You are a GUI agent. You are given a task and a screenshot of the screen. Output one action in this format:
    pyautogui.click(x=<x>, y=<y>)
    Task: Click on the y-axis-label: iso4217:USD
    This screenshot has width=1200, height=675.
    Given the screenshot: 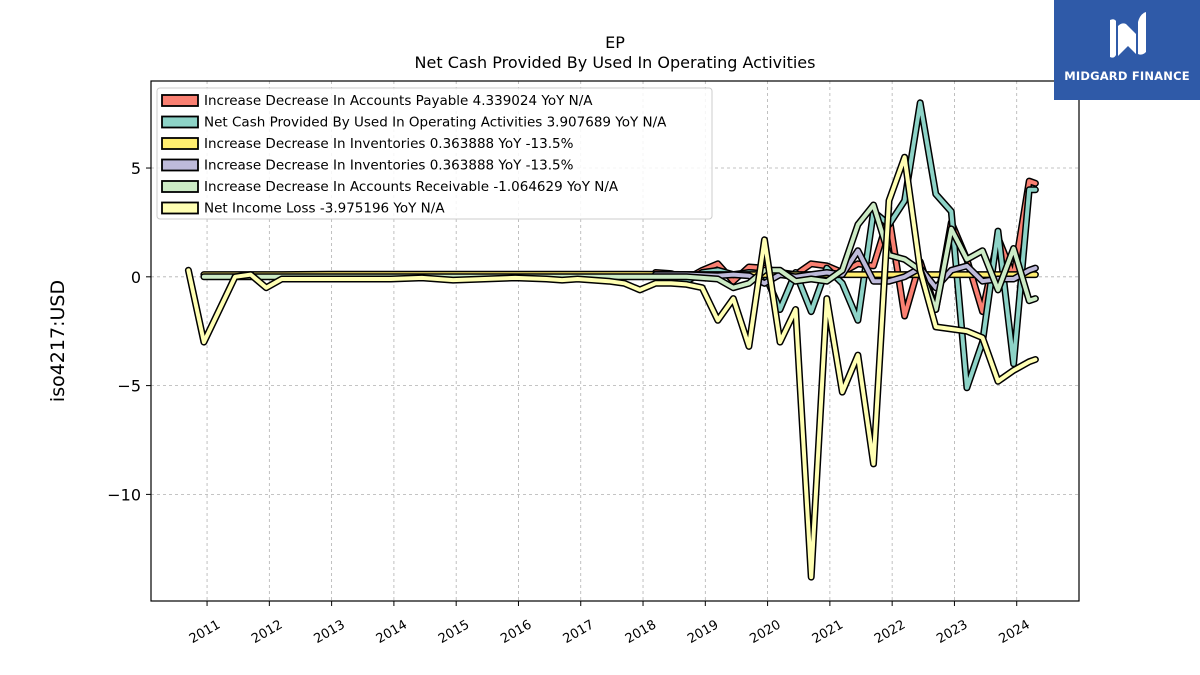 What is the action you would take?
    pyautogui.click(x=58, y=341)
    